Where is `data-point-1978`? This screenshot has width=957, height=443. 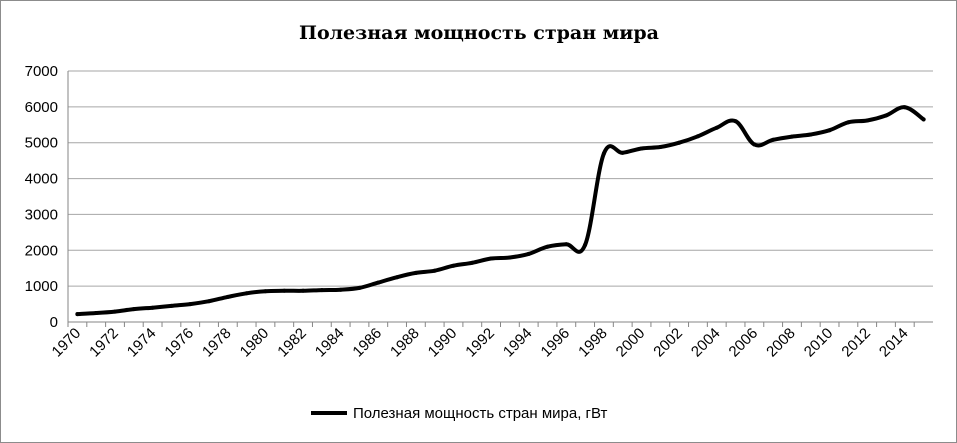
data-point-1978 is located at coordinates (227, 296).